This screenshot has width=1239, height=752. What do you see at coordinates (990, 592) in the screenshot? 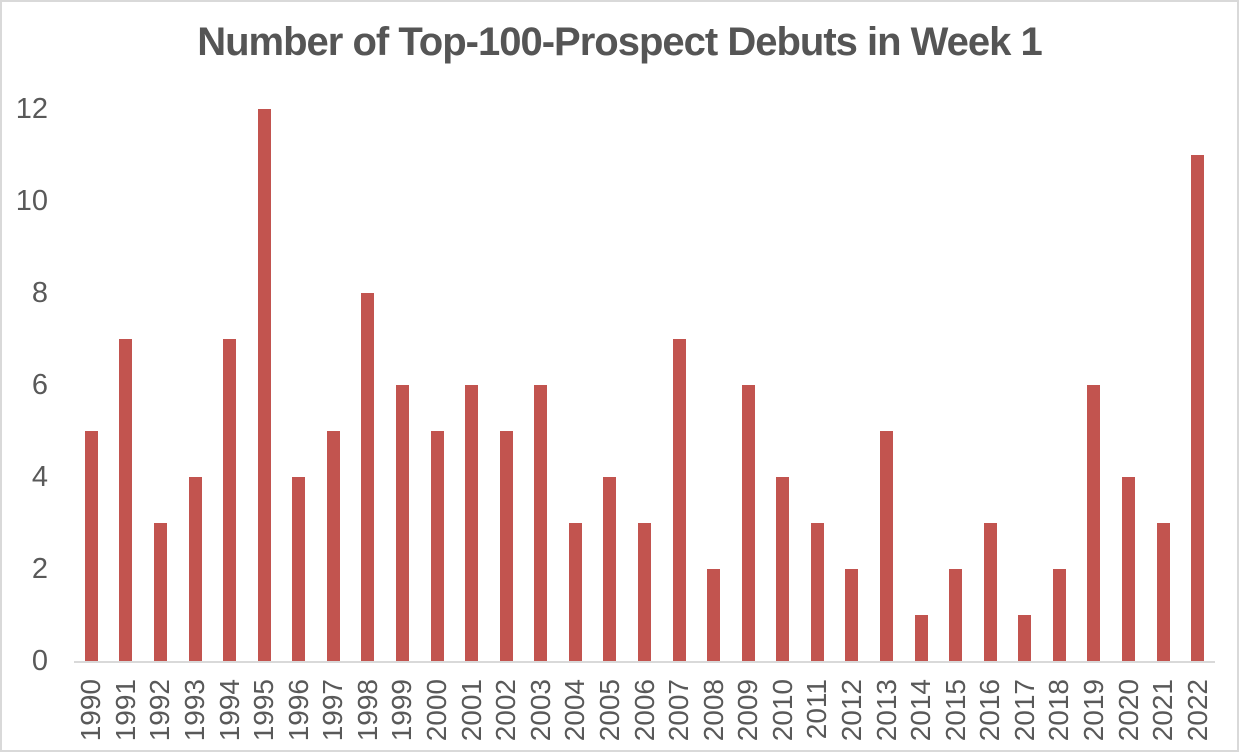
I see `bar-2016` at bounding box center [990, 592].